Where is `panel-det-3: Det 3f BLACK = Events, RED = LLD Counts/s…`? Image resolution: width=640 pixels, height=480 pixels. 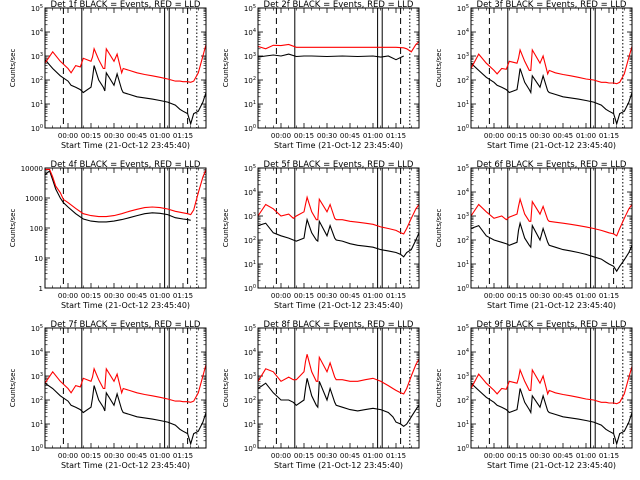 panel-det-3: Det 3f BLACK = Events, RED = LLD Counts/s… is located at coordinates (534, 75).